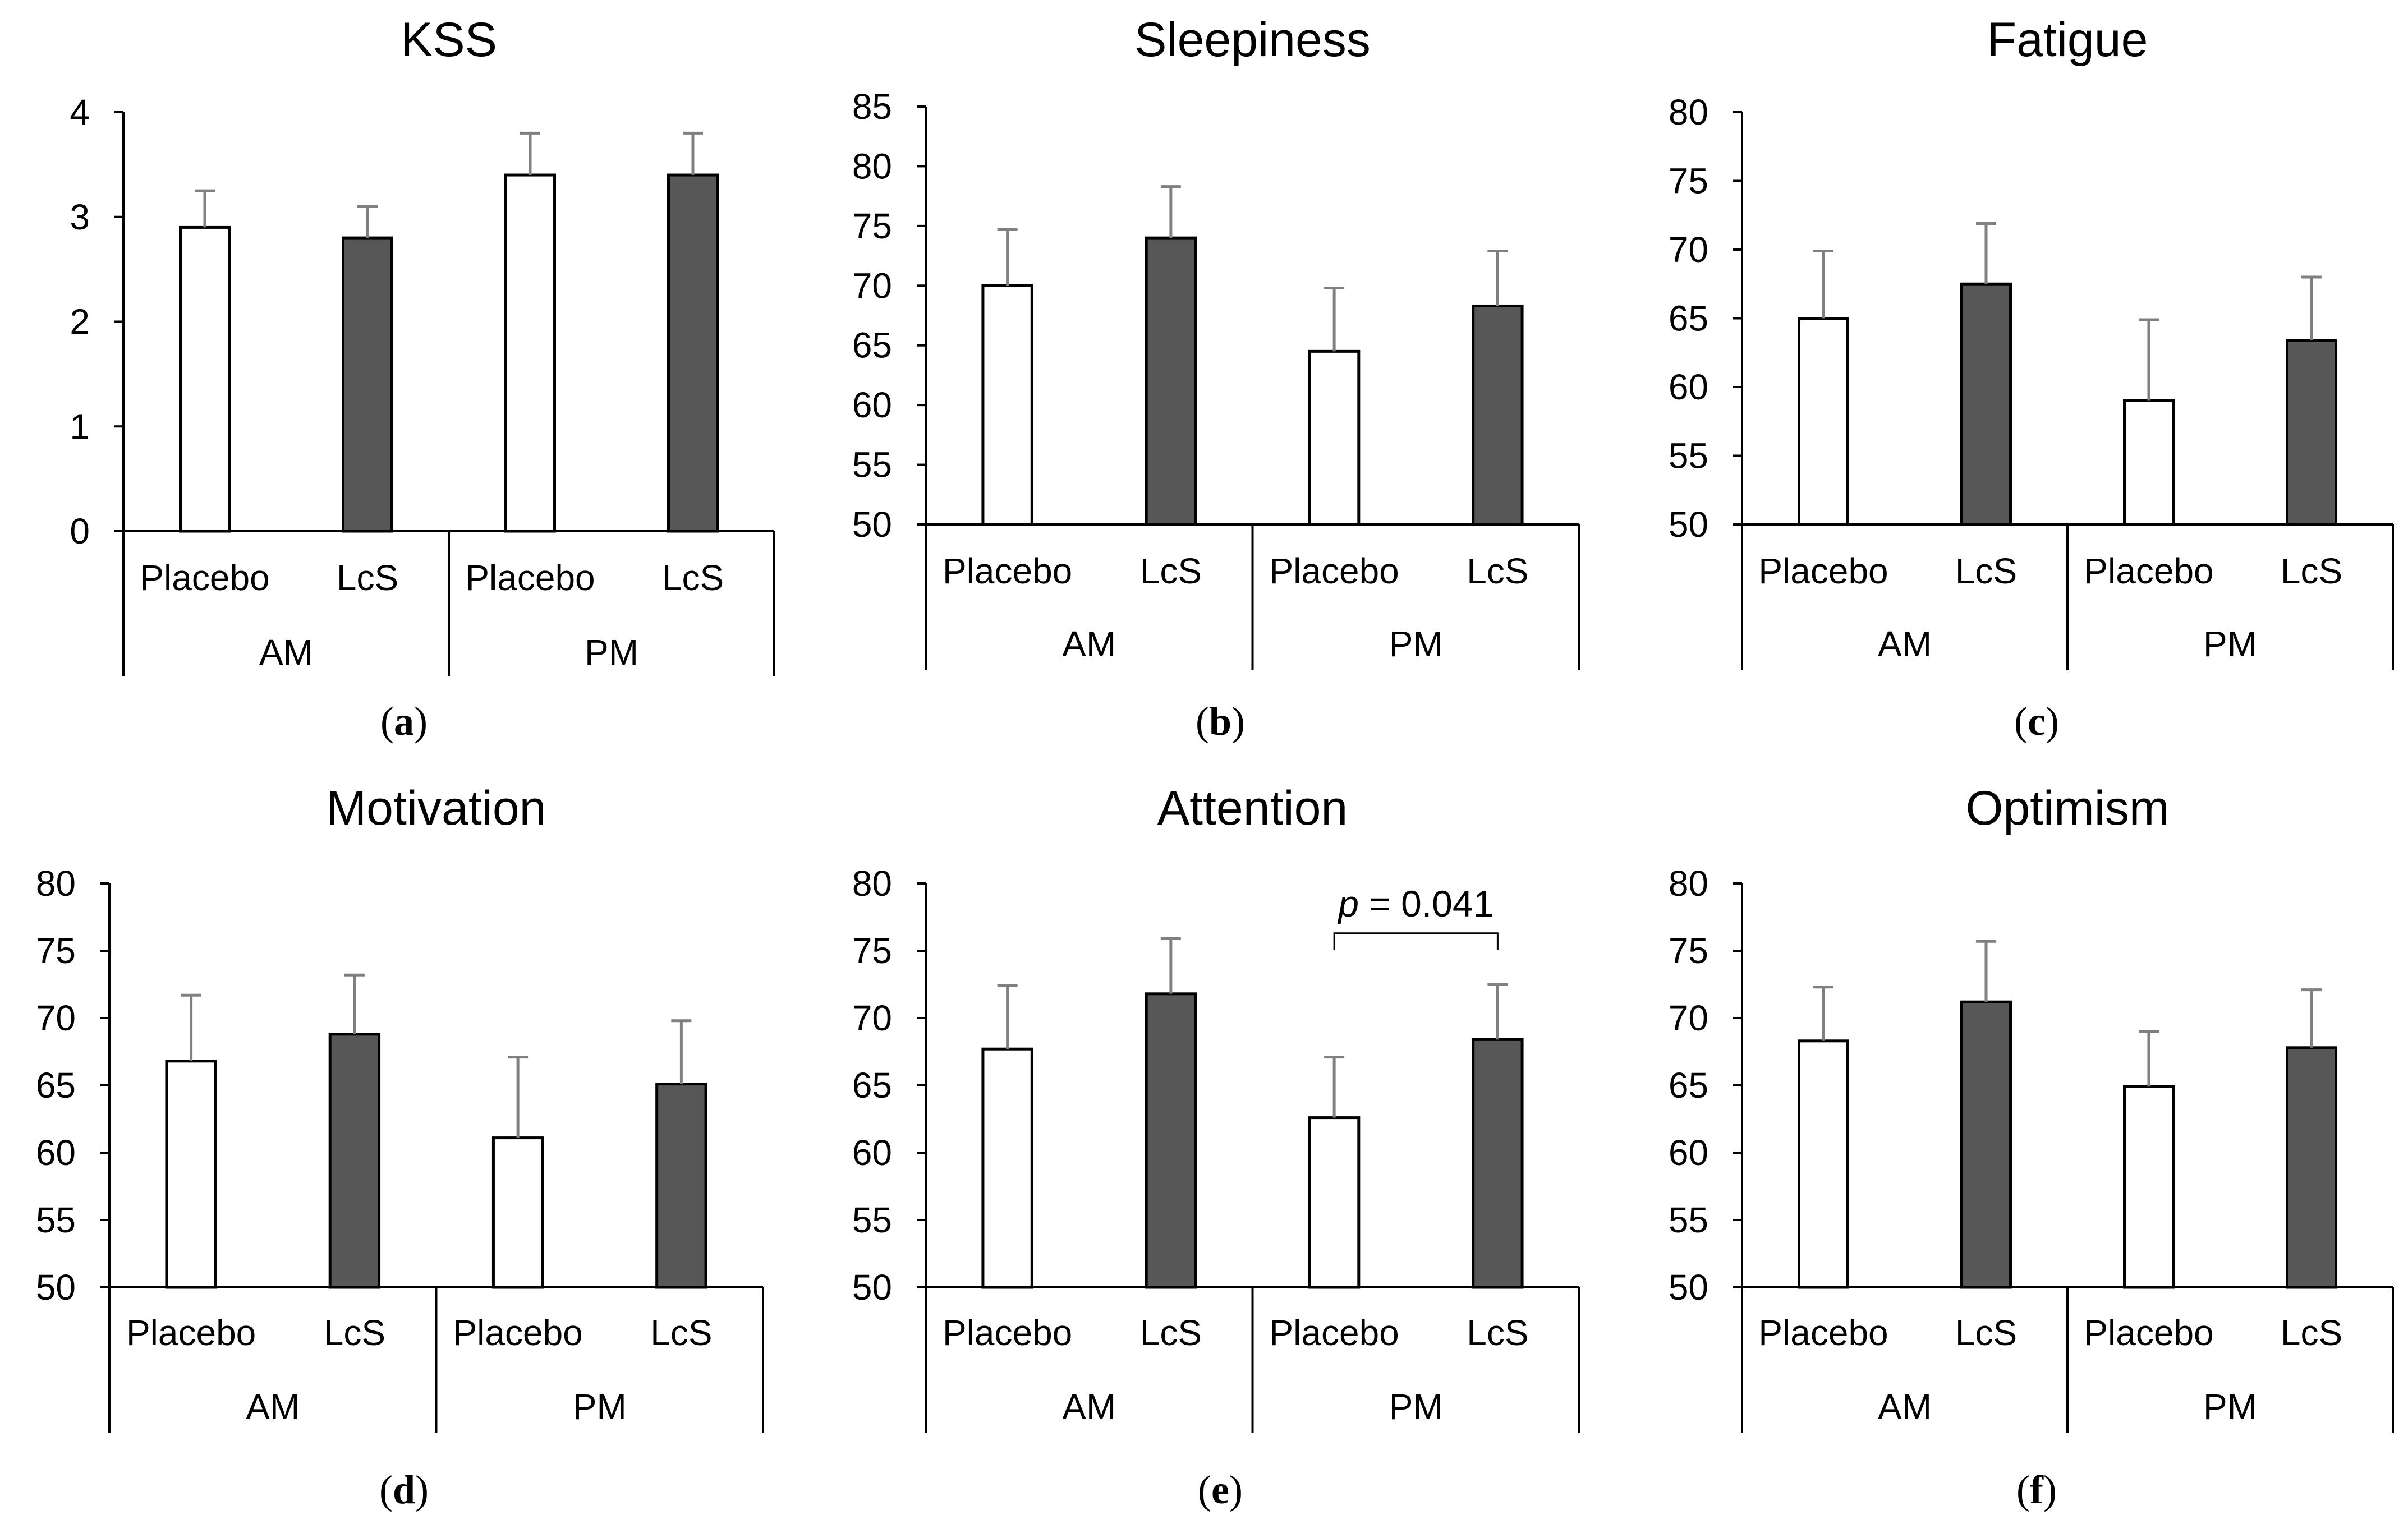 This screenshot has height=1524, width=2408. What do you see at coordinates (2067, 808) in the screenshot?
I see `chart-title: Optimism` at bounding box center [2067, 808].